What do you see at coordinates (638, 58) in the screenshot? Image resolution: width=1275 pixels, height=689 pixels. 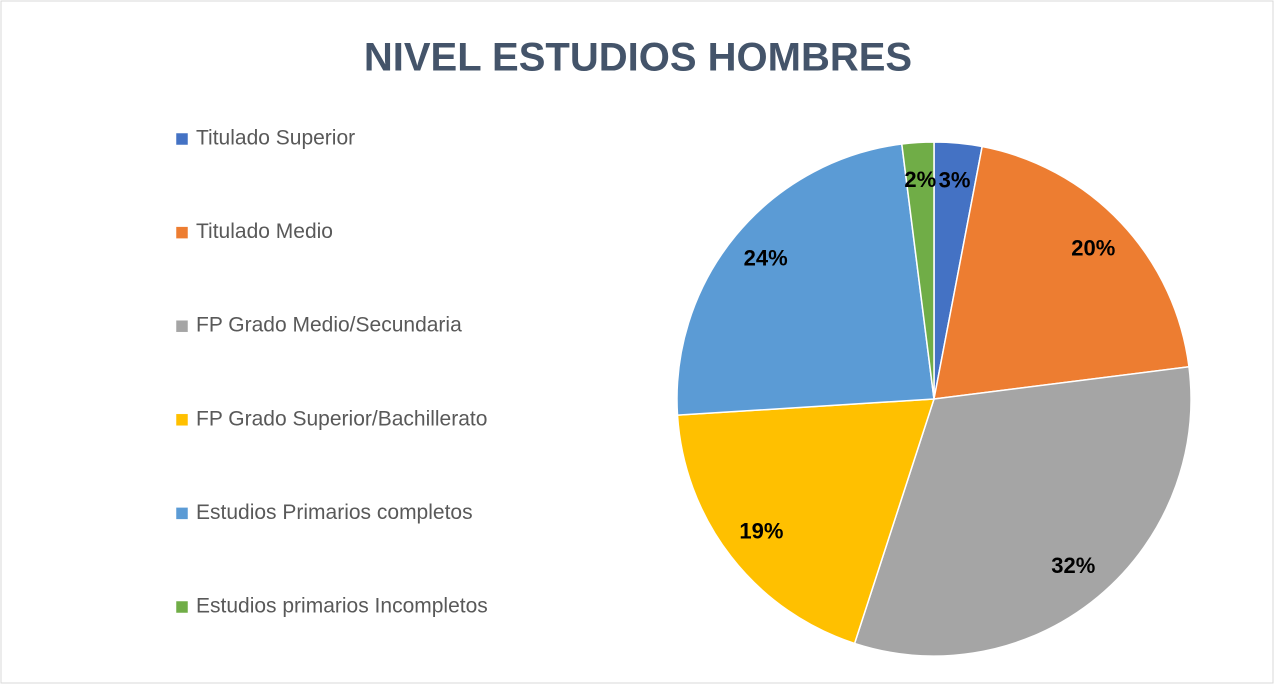 I see `chart-title: NIVEL ESTUDIOS HOMBRES` at bounding box center [638, 58].